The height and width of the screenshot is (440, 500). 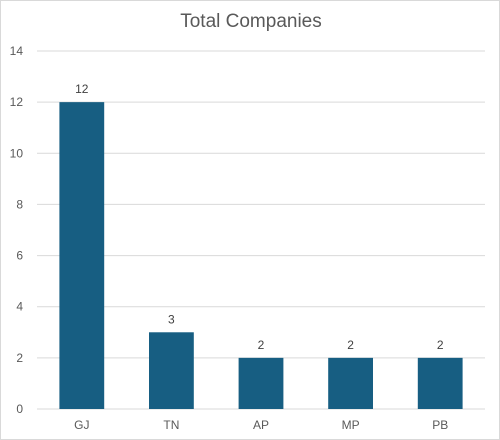 I want to click on data-label-TN: 3, so click(x=171, y=319).